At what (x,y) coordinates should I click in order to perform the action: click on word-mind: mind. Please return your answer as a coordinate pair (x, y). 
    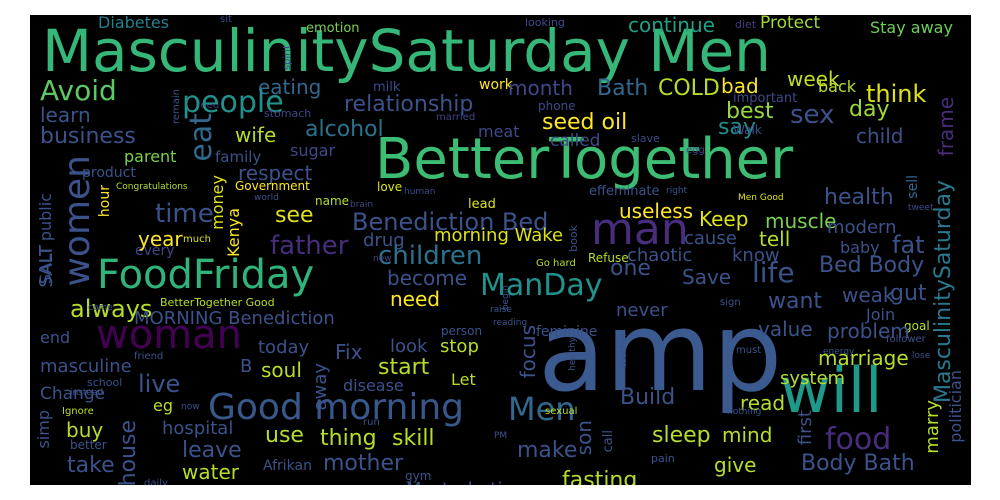
    Looking at the image, I should click on (747, 435).